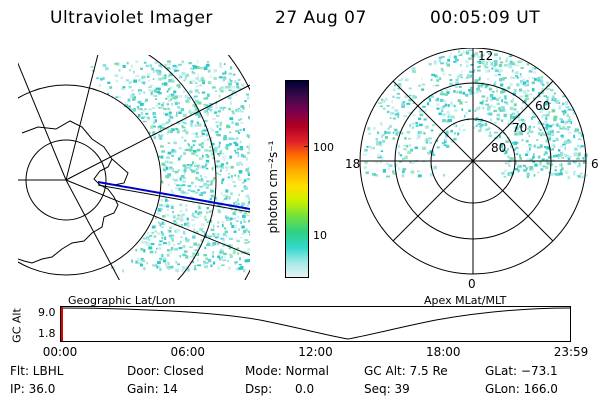 This screenshot has width=600, height=400. Describe the element at coordinates (287, 371) in the screenshot. I see `info-mode: Mode: Normal` at that location.